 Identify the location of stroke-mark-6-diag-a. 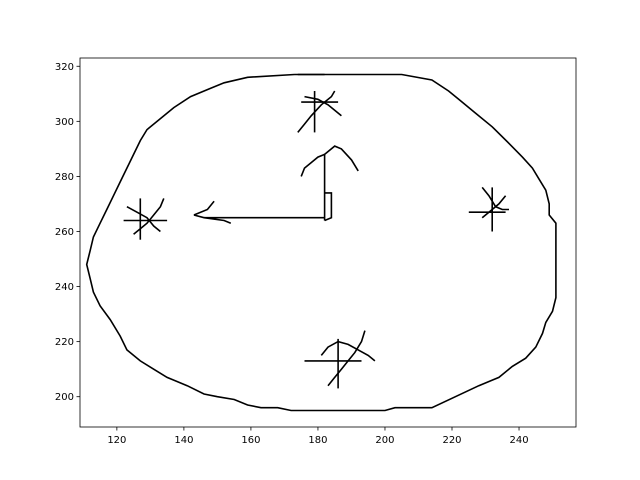
(346, 358).